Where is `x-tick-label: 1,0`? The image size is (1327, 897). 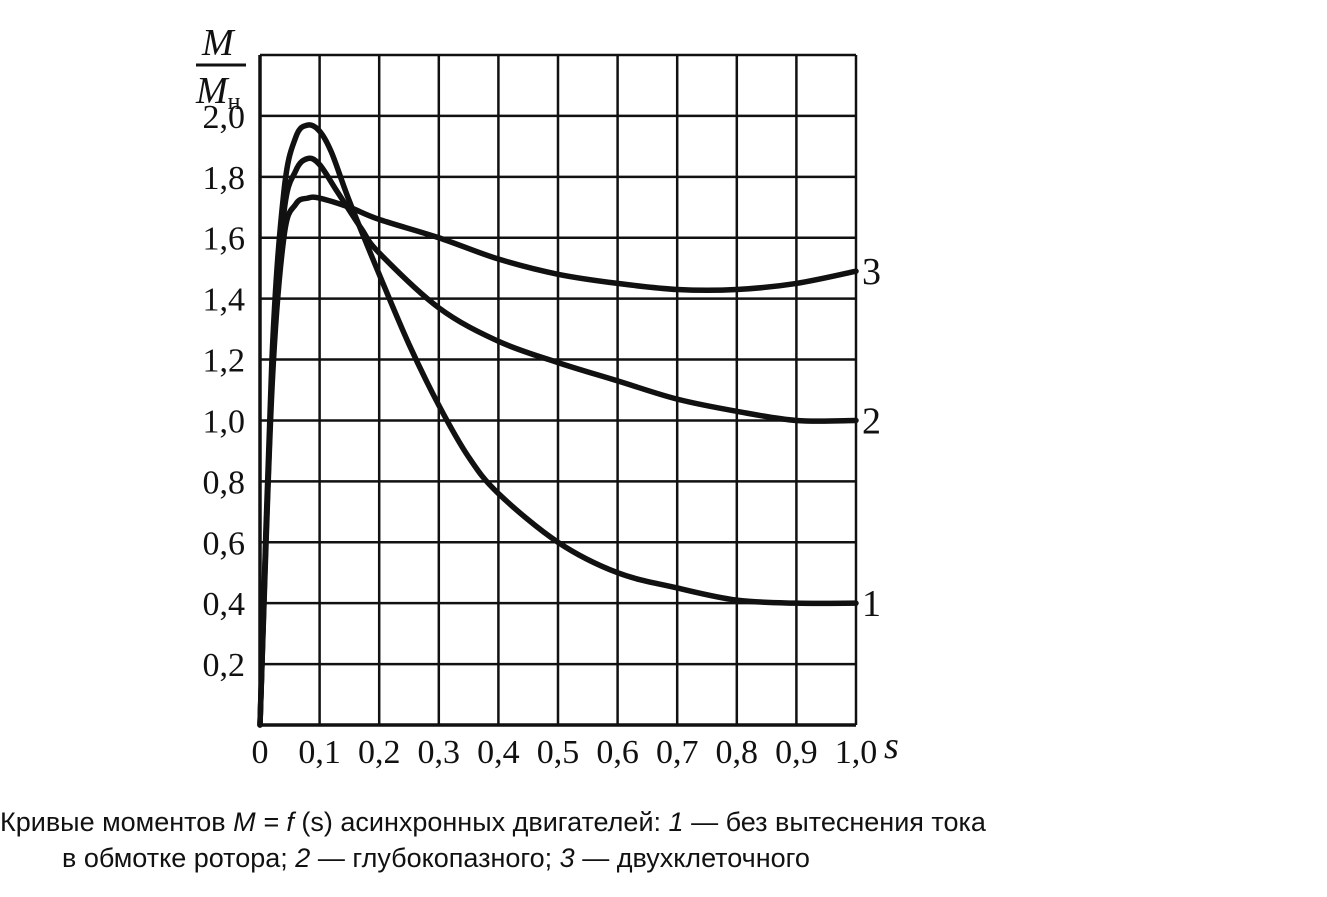
x-tick-label: 1,0 is located at coordinates (856, 752).